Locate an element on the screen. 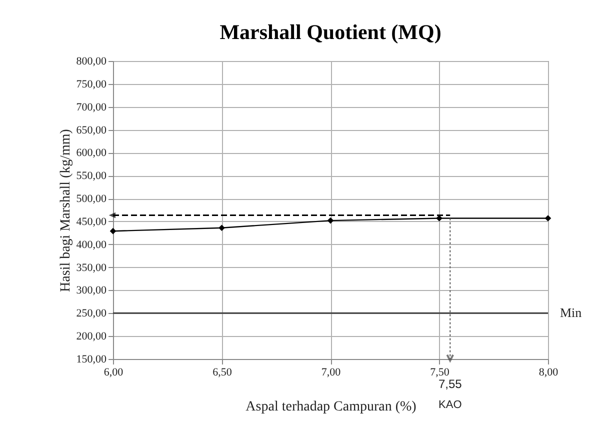 The width and height of the screenshot is (603, 436). ref-line-label: Min is located at coordinates (571, 312).